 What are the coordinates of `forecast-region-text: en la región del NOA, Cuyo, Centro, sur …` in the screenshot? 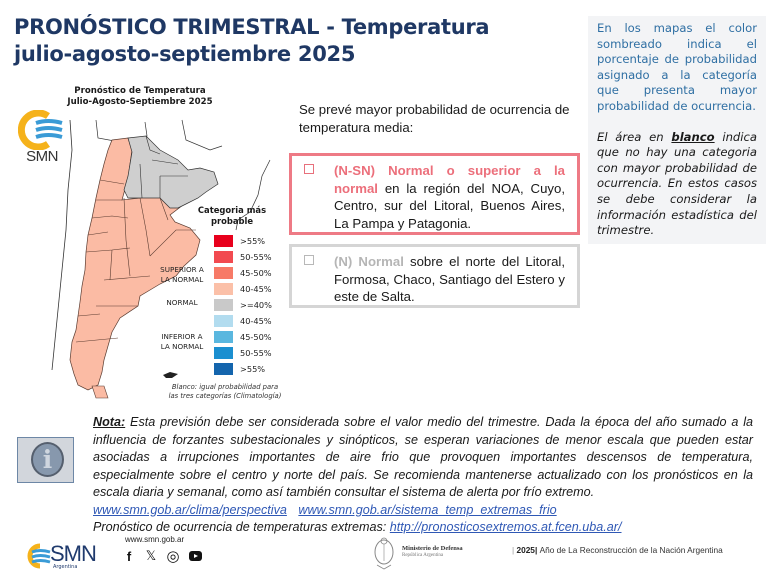 It's located at (449, 205).